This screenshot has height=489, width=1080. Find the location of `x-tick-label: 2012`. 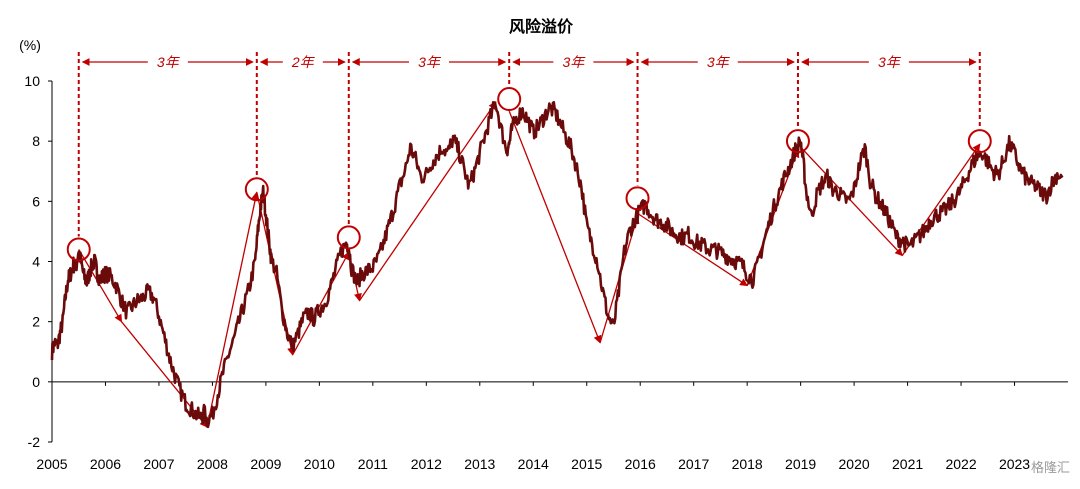

x-tick-label: 2012 is located at coordinates (426, 464).